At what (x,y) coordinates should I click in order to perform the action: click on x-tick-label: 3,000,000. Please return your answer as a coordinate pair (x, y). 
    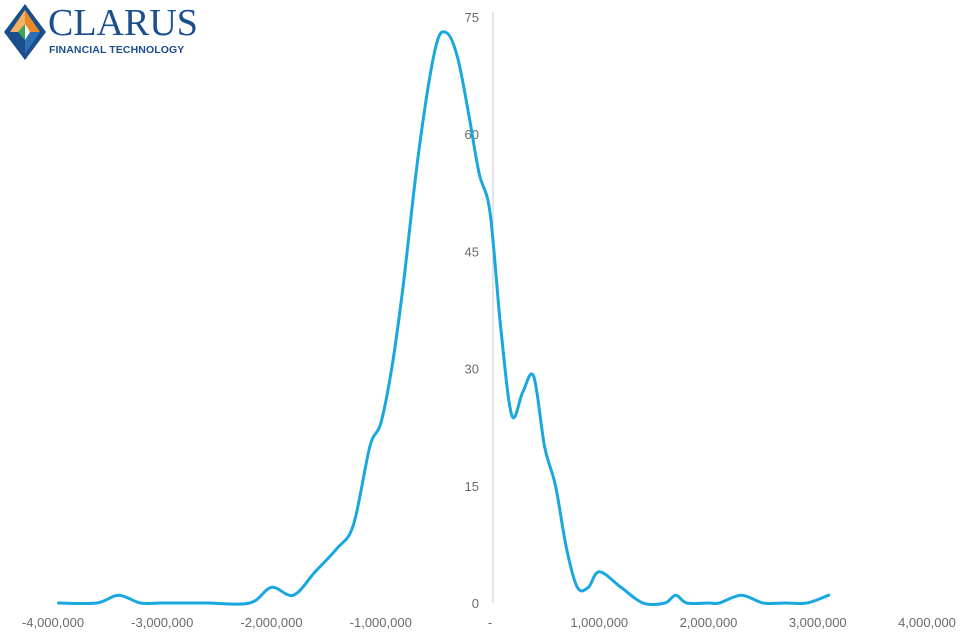
    Looking at the image, I should click on (818, 622).